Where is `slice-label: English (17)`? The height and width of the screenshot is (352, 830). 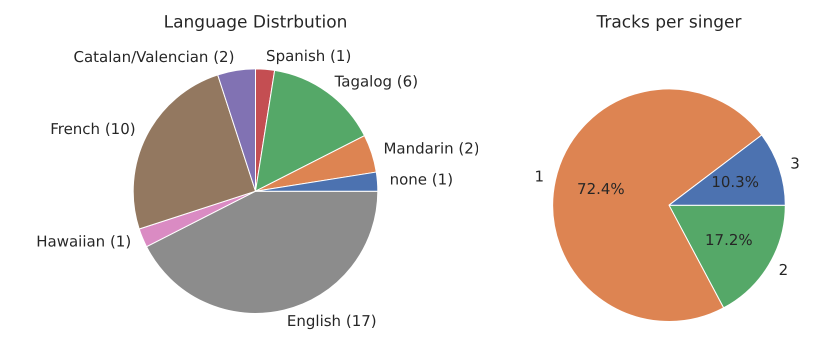
slice-label: English (17) is located at coordinates (331, 321).